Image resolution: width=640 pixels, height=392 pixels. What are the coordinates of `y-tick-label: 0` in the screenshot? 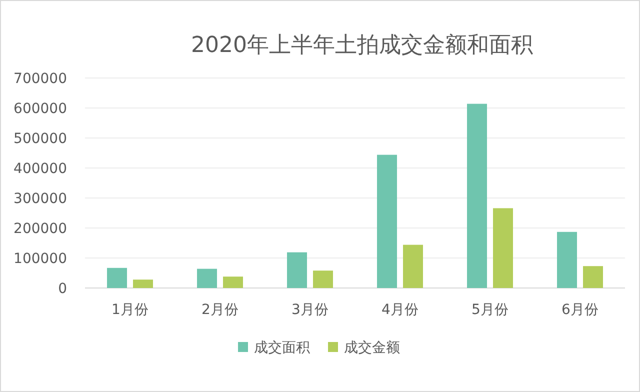 It's located at (62, 289).